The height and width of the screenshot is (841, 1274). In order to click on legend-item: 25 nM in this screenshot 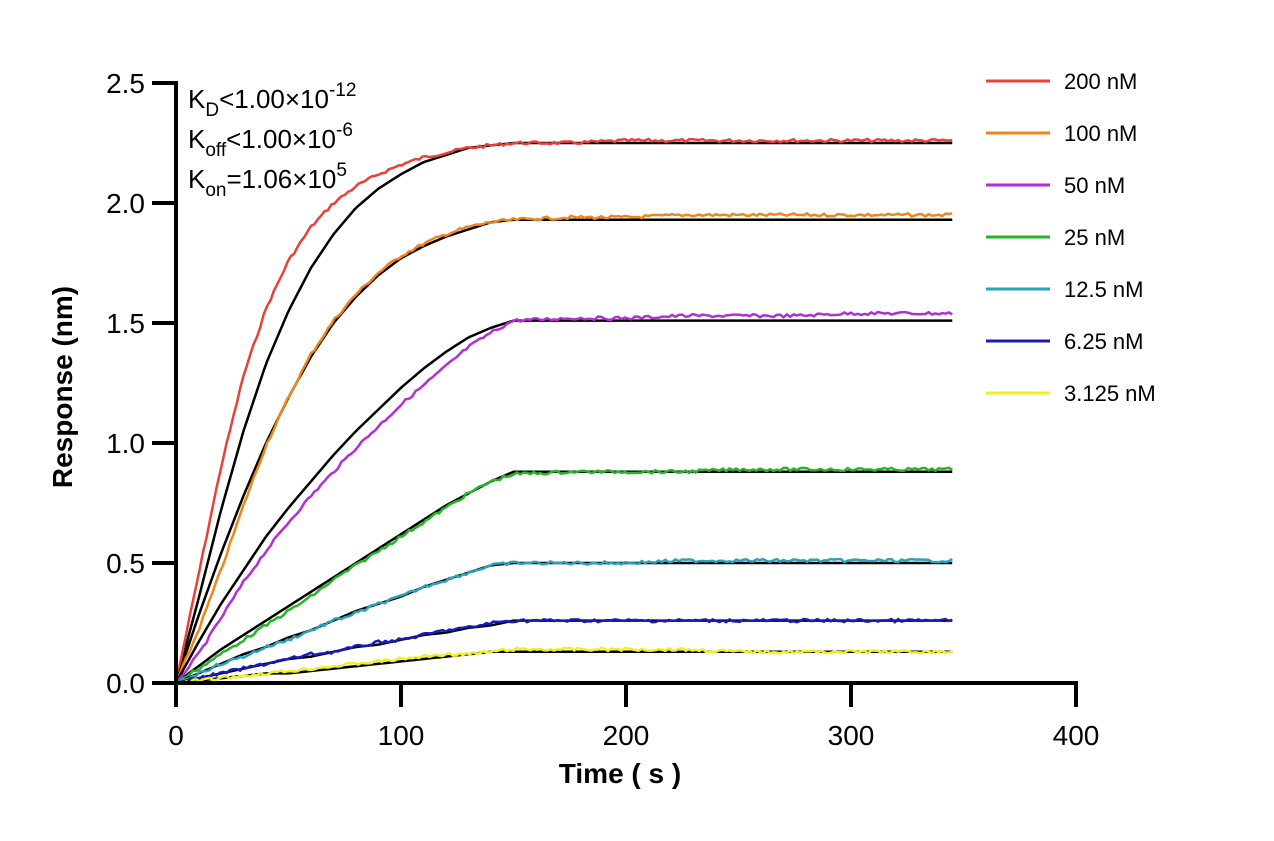, I will do `click(1055, 237)`.